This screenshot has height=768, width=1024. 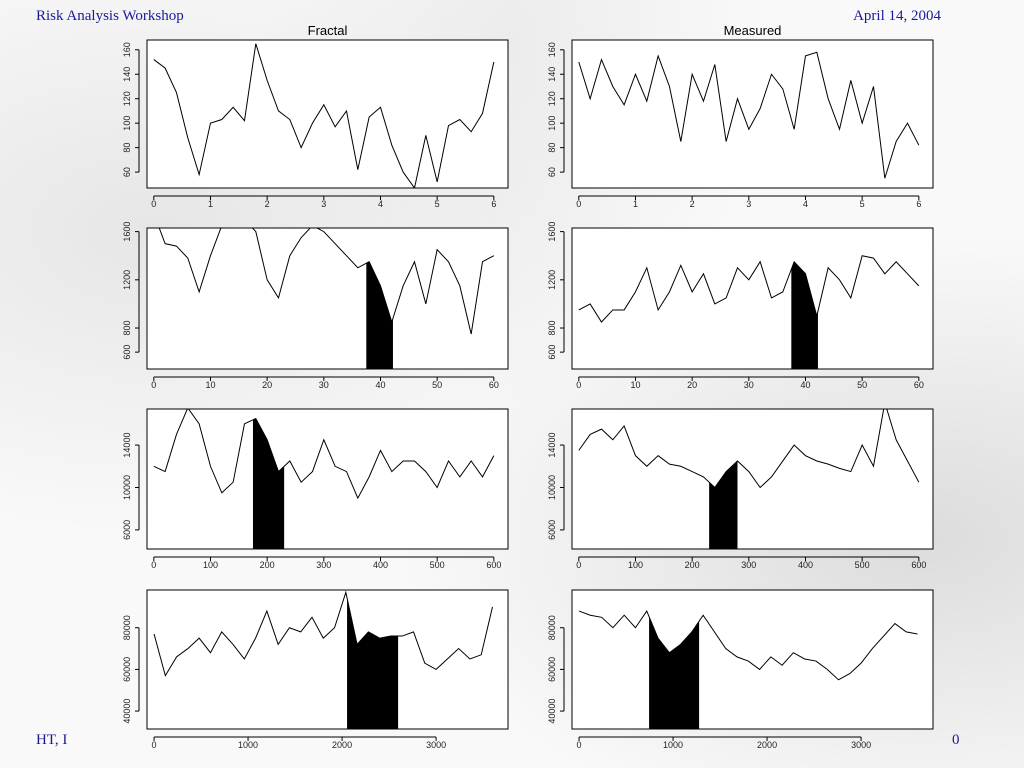 What do you see at coordinates (956, 740) in the screenshot?
I see `footer-right: 0` at bounding box center [956, 740].